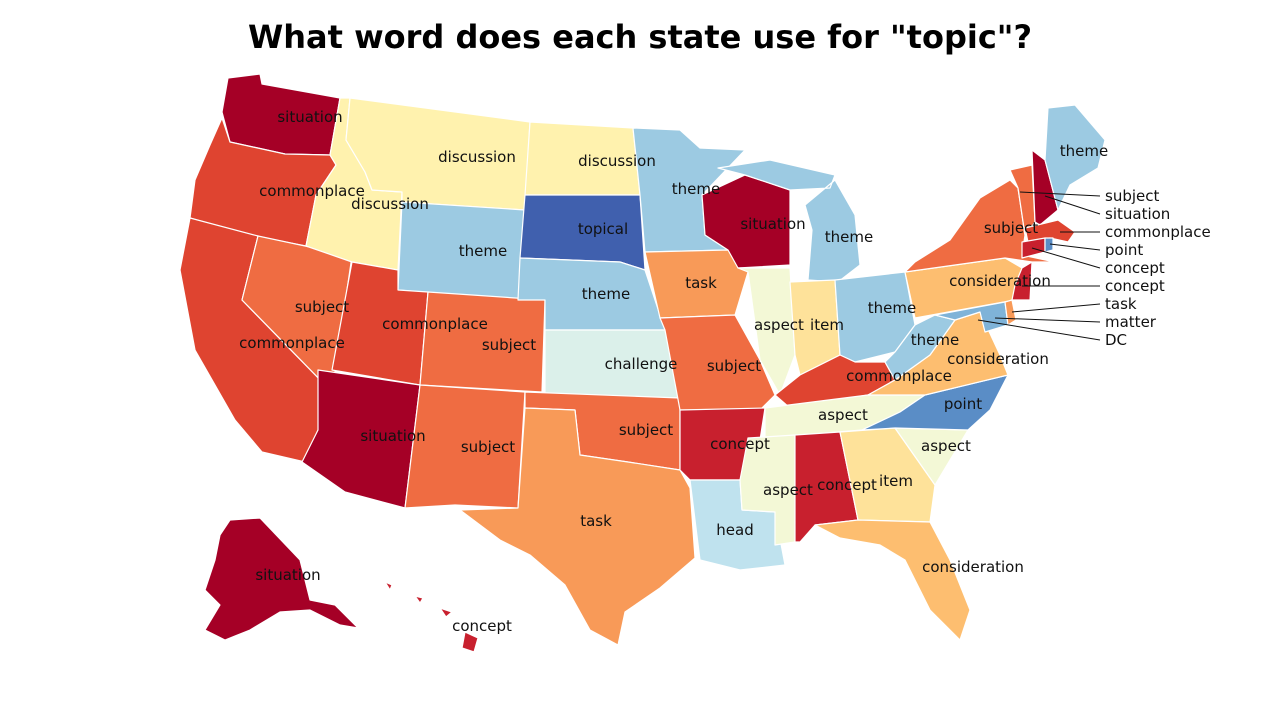 The height and width of the screenshot is (720, 1280). What do you see at coordinates (435, 324) in the screenshot?
I see `label-ut: commonplace` at bounding box center [435, 324].